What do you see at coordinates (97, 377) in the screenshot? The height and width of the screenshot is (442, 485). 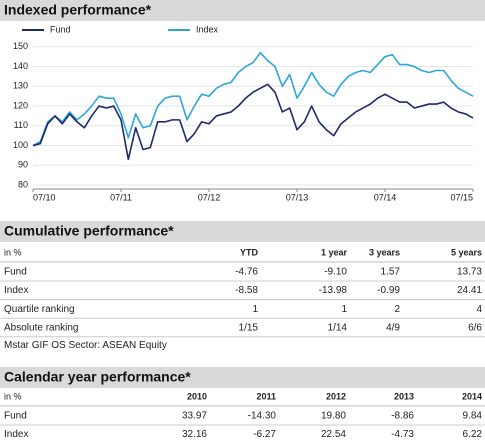 I see `section-title: Calendar year performance*` at bounding box center [97, 377].